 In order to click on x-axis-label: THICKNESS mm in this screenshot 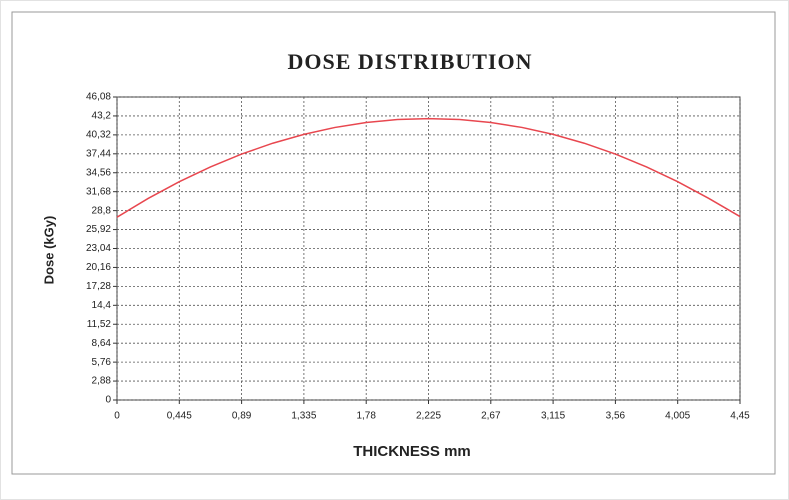, I will do `click(412, 451)`.